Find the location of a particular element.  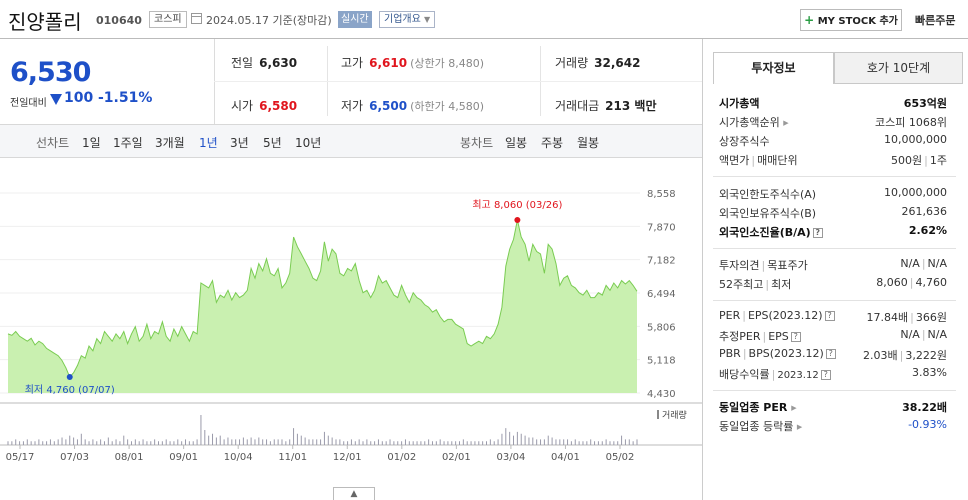

est-per-label: 추정PER is located at coordinates (740, 336).